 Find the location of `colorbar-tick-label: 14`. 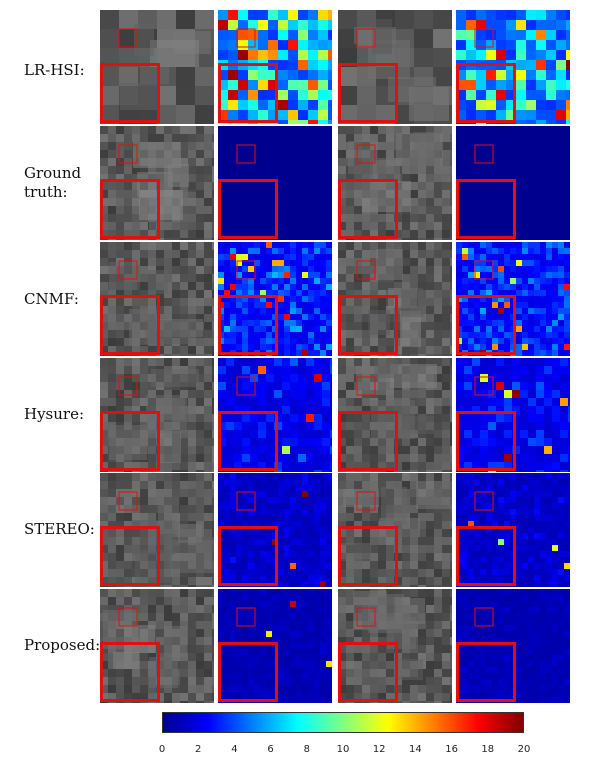

colorbar-tick-label: 14 is located at coordinates (415, 749).